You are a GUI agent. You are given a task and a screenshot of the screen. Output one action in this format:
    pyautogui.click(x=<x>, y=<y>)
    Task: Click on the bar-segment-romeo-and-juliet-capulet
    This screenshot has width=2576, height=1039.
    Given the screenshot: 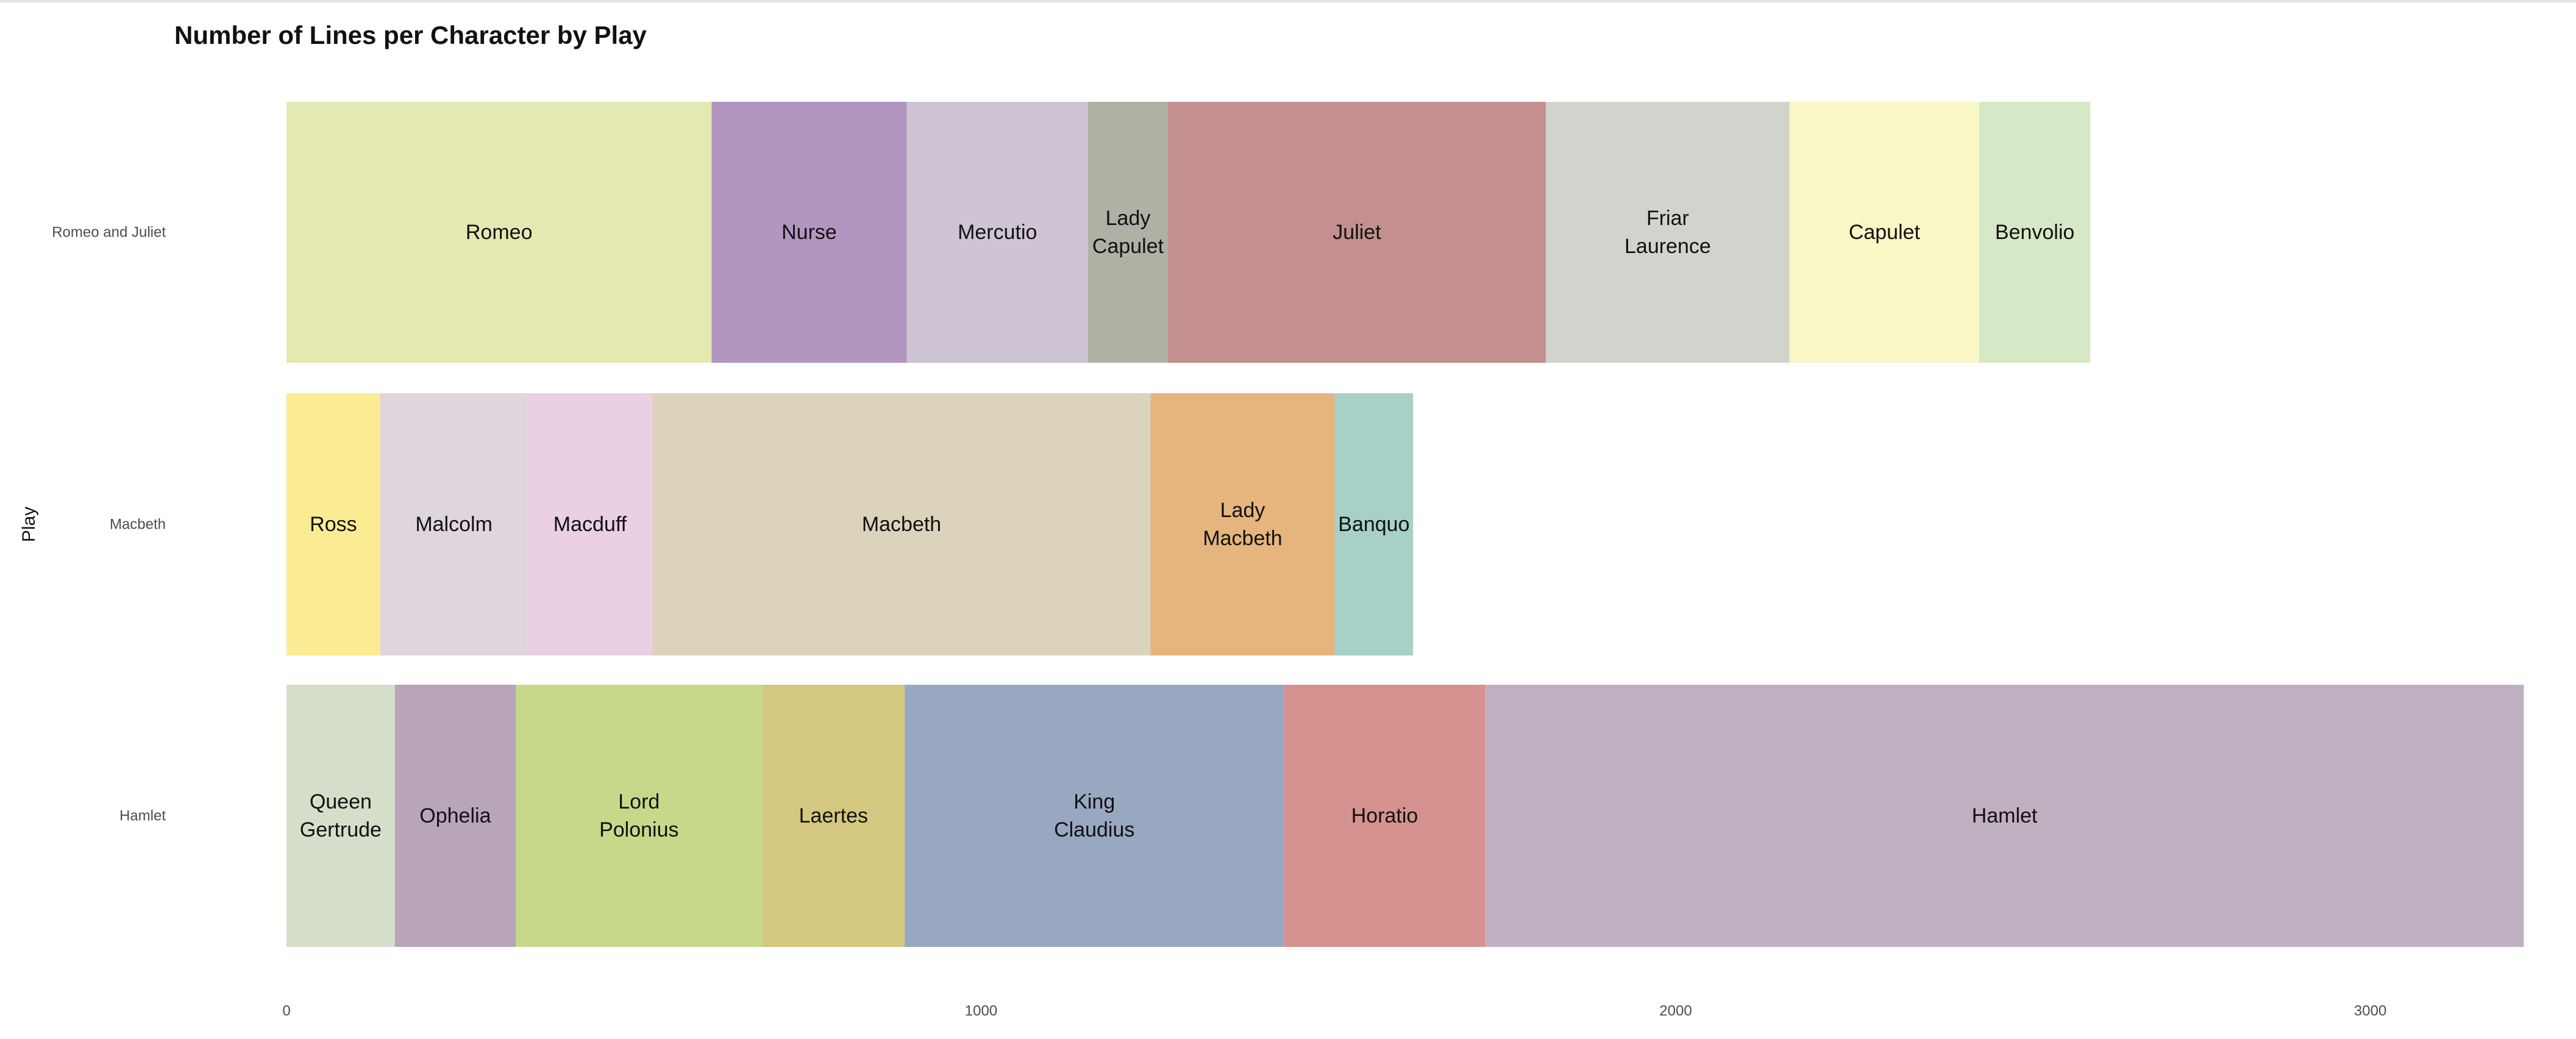 What is the action you would take?
    pyautogui.click(x=1884, y=232)
    